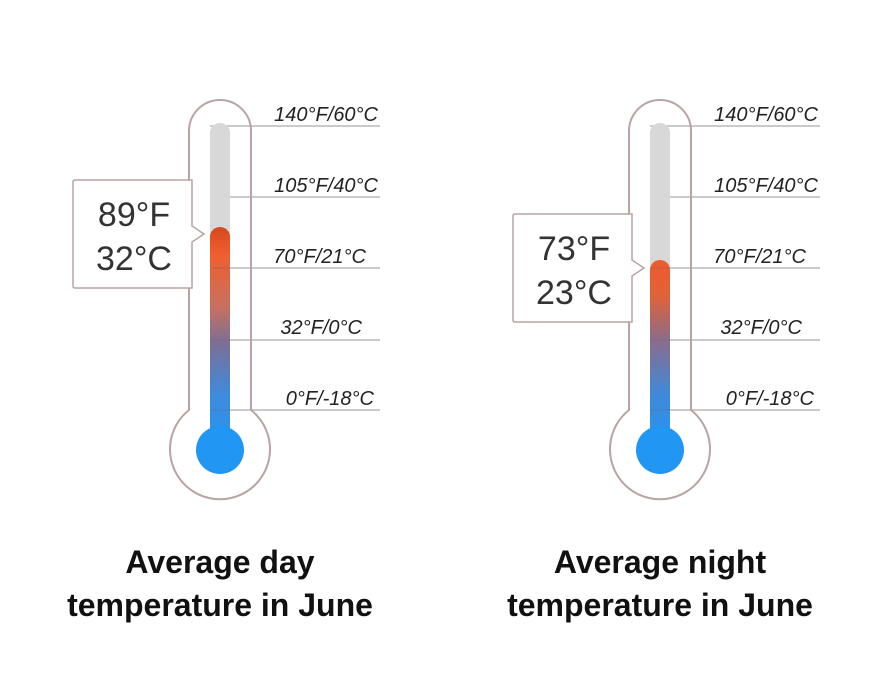 This screenshot has width=880, height=680. I want to click on callout-celsius: 32°C, so click(134, 259).